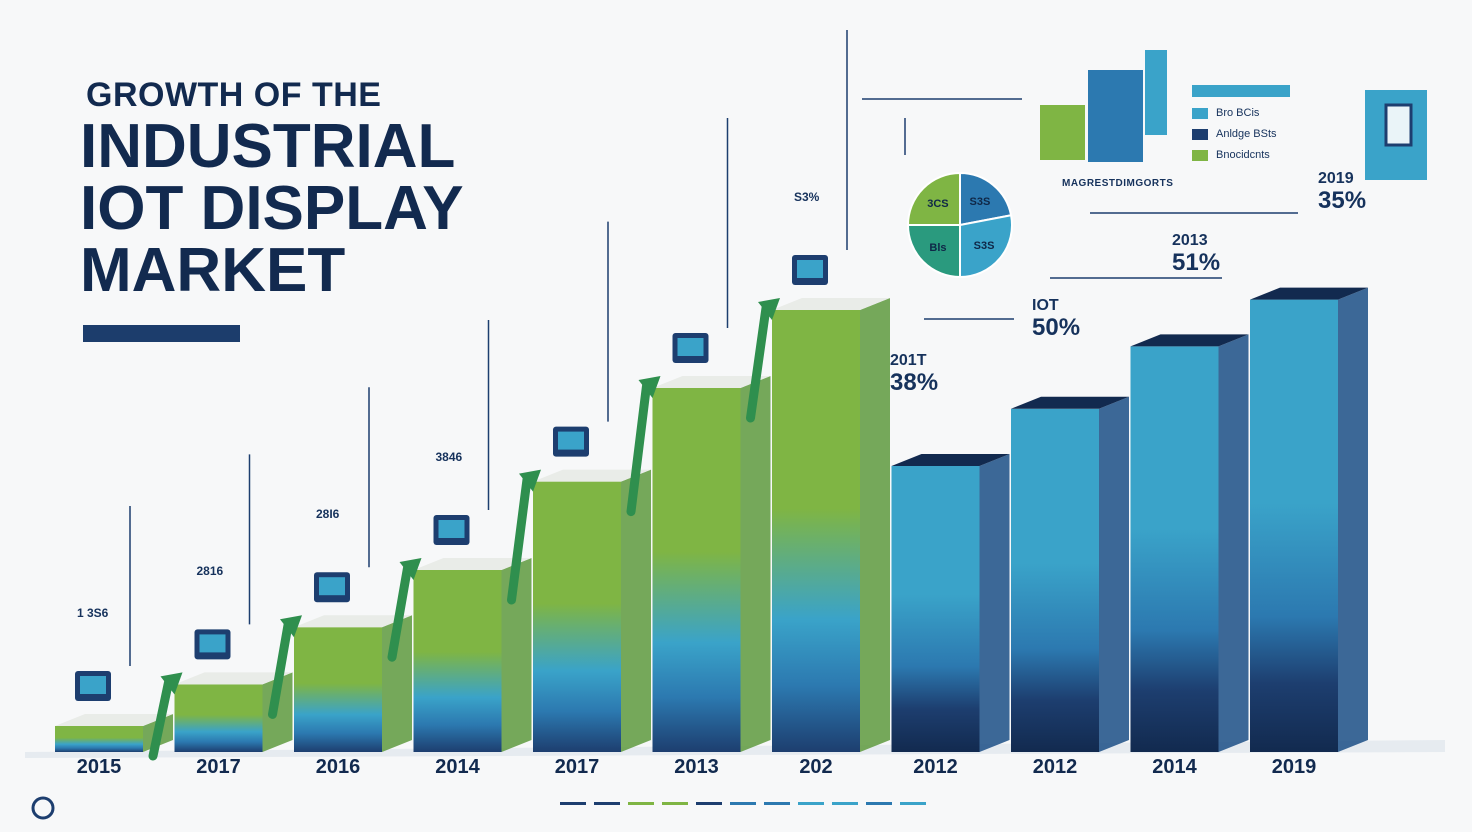  I want to click on x-tick-label-5: 2017, so click(577, 767).